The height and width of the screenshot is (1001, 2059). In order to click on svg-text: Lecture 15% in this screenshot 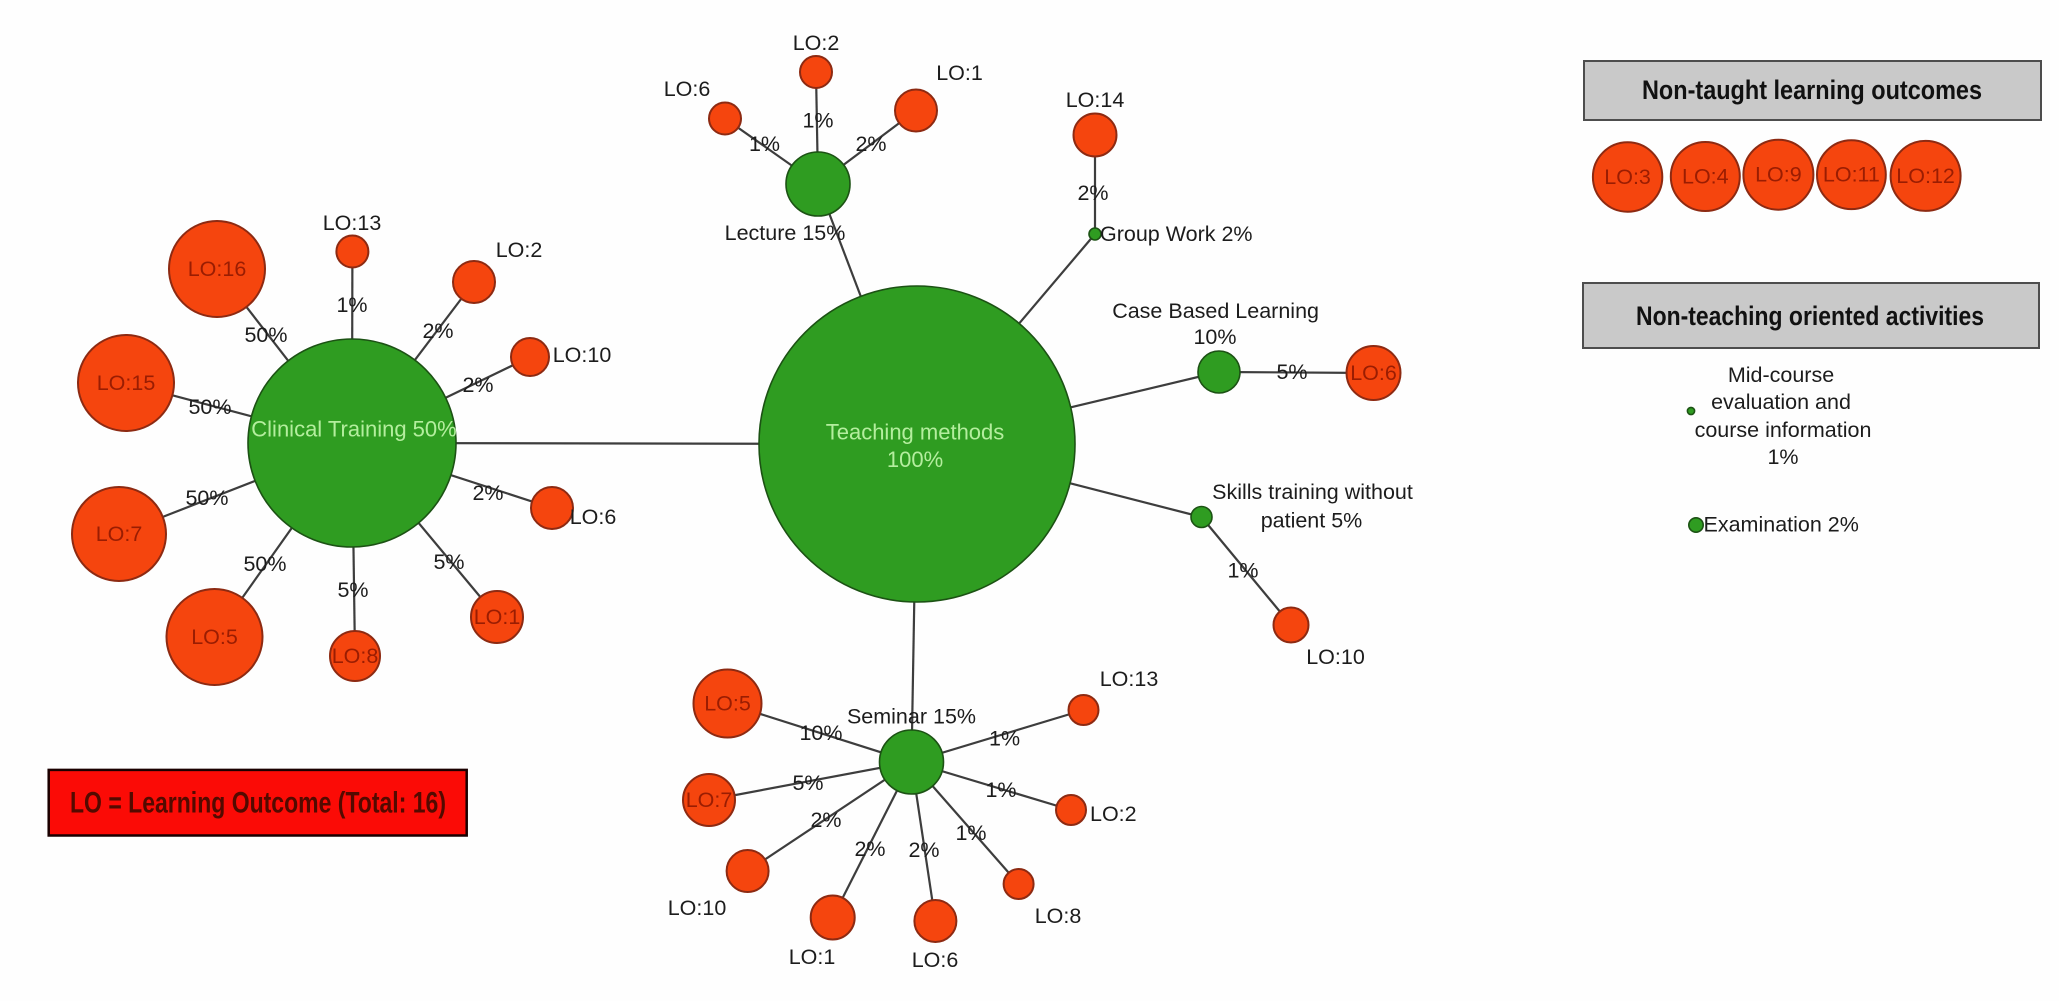, I will do `click(785, 233)`.